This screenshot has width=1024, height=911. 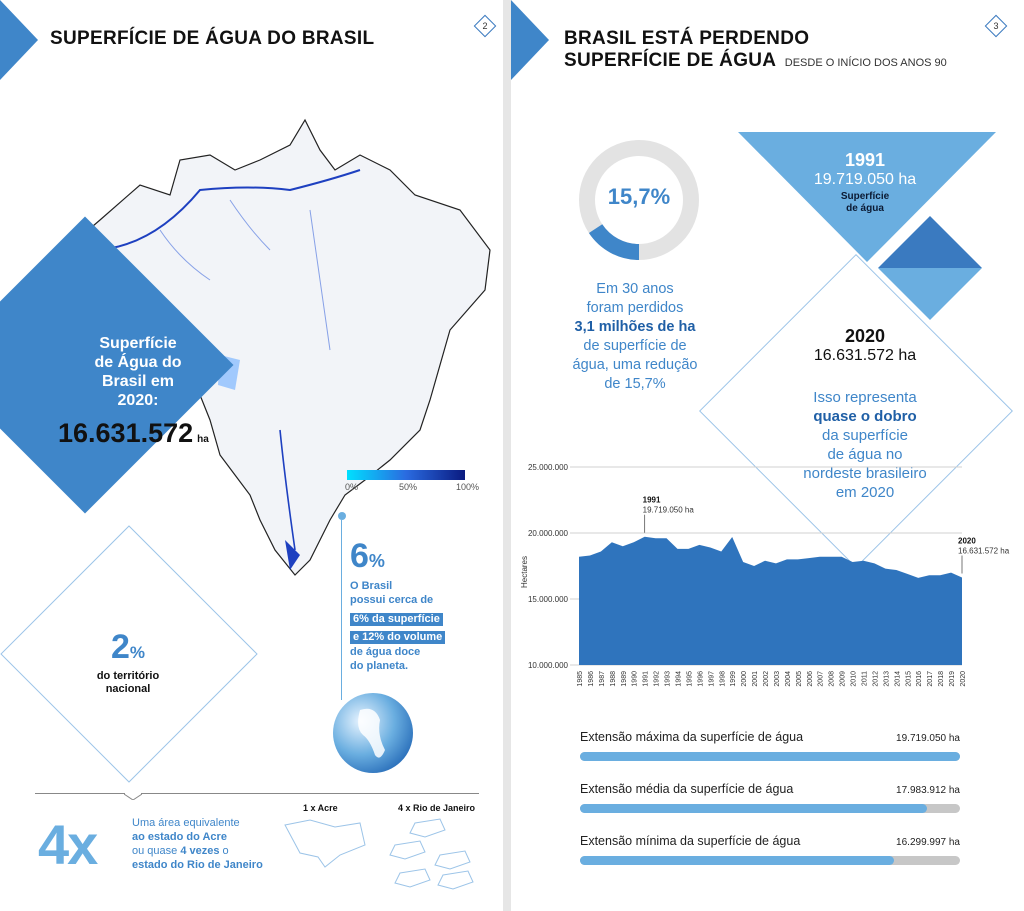 I want to click on year2020-block: 2020 16.631.572 ha, so click(x=865, y=345).